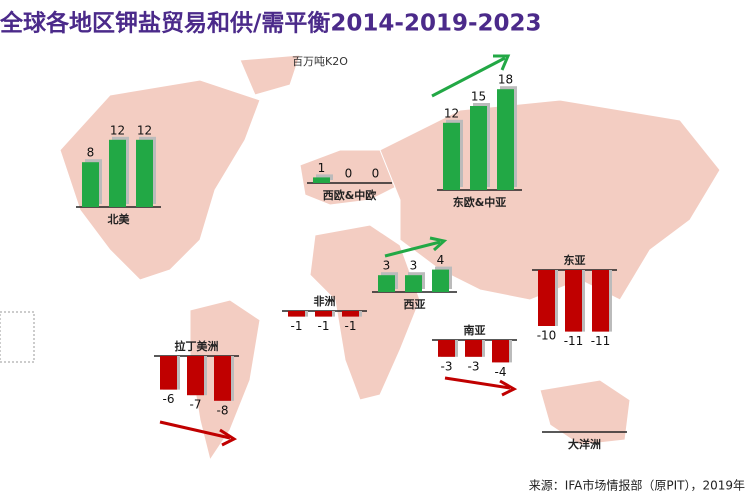 The image size is (750, 504). What do you see at coordinates (197, 346) in the screenshot?
I see `region-label: 拉丁美洲` at bounding box center [197, 346].